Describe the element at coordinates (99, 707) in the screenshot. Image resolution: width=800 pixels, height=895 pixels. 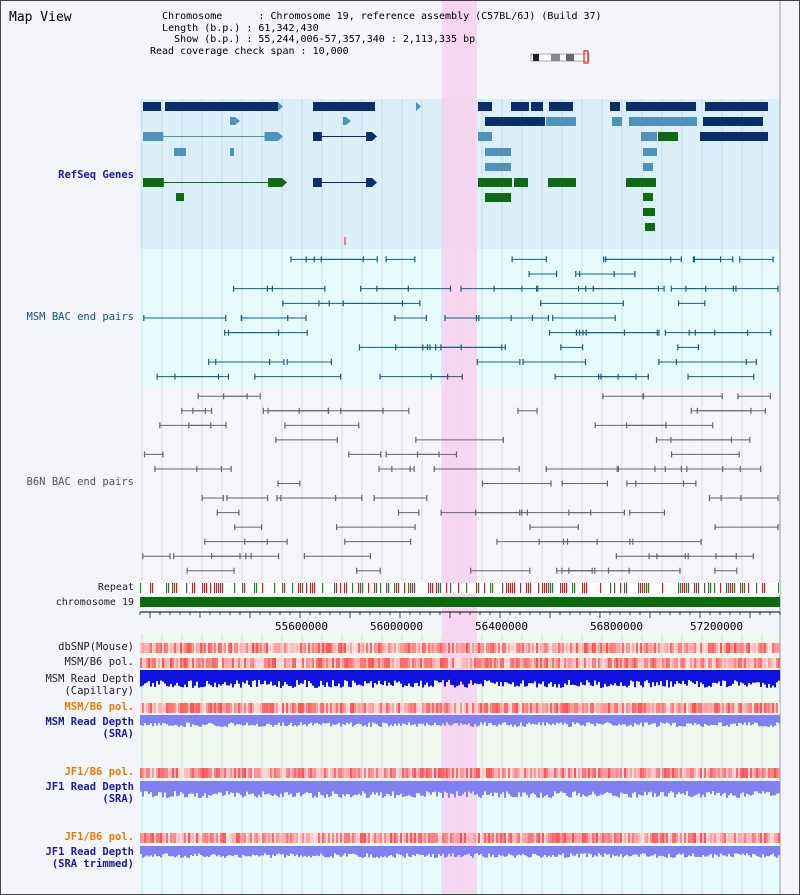
I see `track-label-msm-b6-pol-2: MSM/B6 pol.` at that location.